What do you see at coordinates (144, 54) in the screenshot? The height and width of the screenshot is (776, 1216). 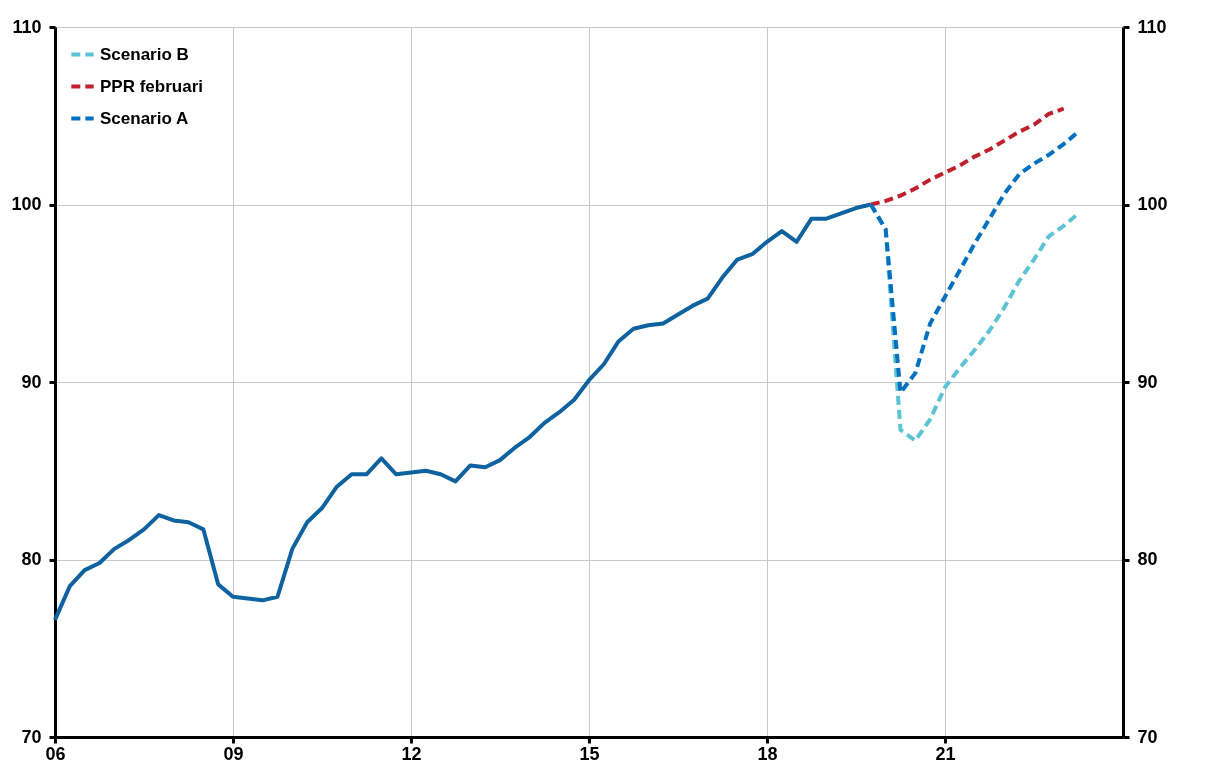 I see `legend-label: Scenario B` at bounding box center [144, 54].